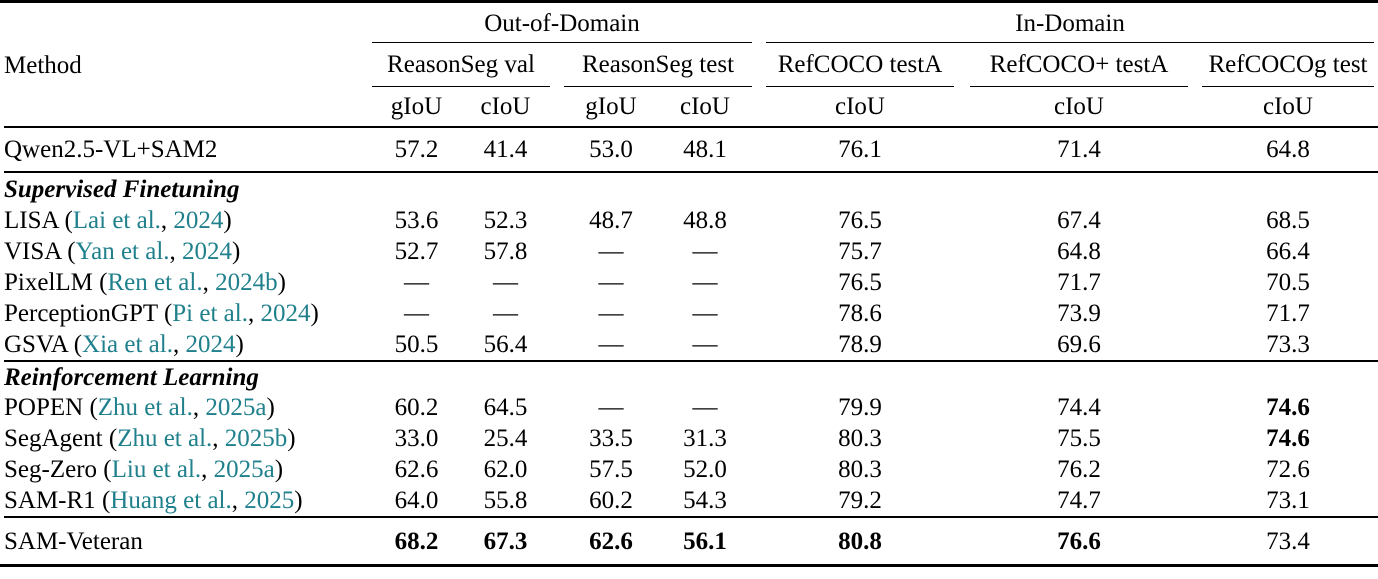 The width and height of the screenshot is (1378, 579). What do you see at coordinates (1288, 500) in the screenshot?
I see `cell-value: 73.1` at bounding box center [1288, 500].